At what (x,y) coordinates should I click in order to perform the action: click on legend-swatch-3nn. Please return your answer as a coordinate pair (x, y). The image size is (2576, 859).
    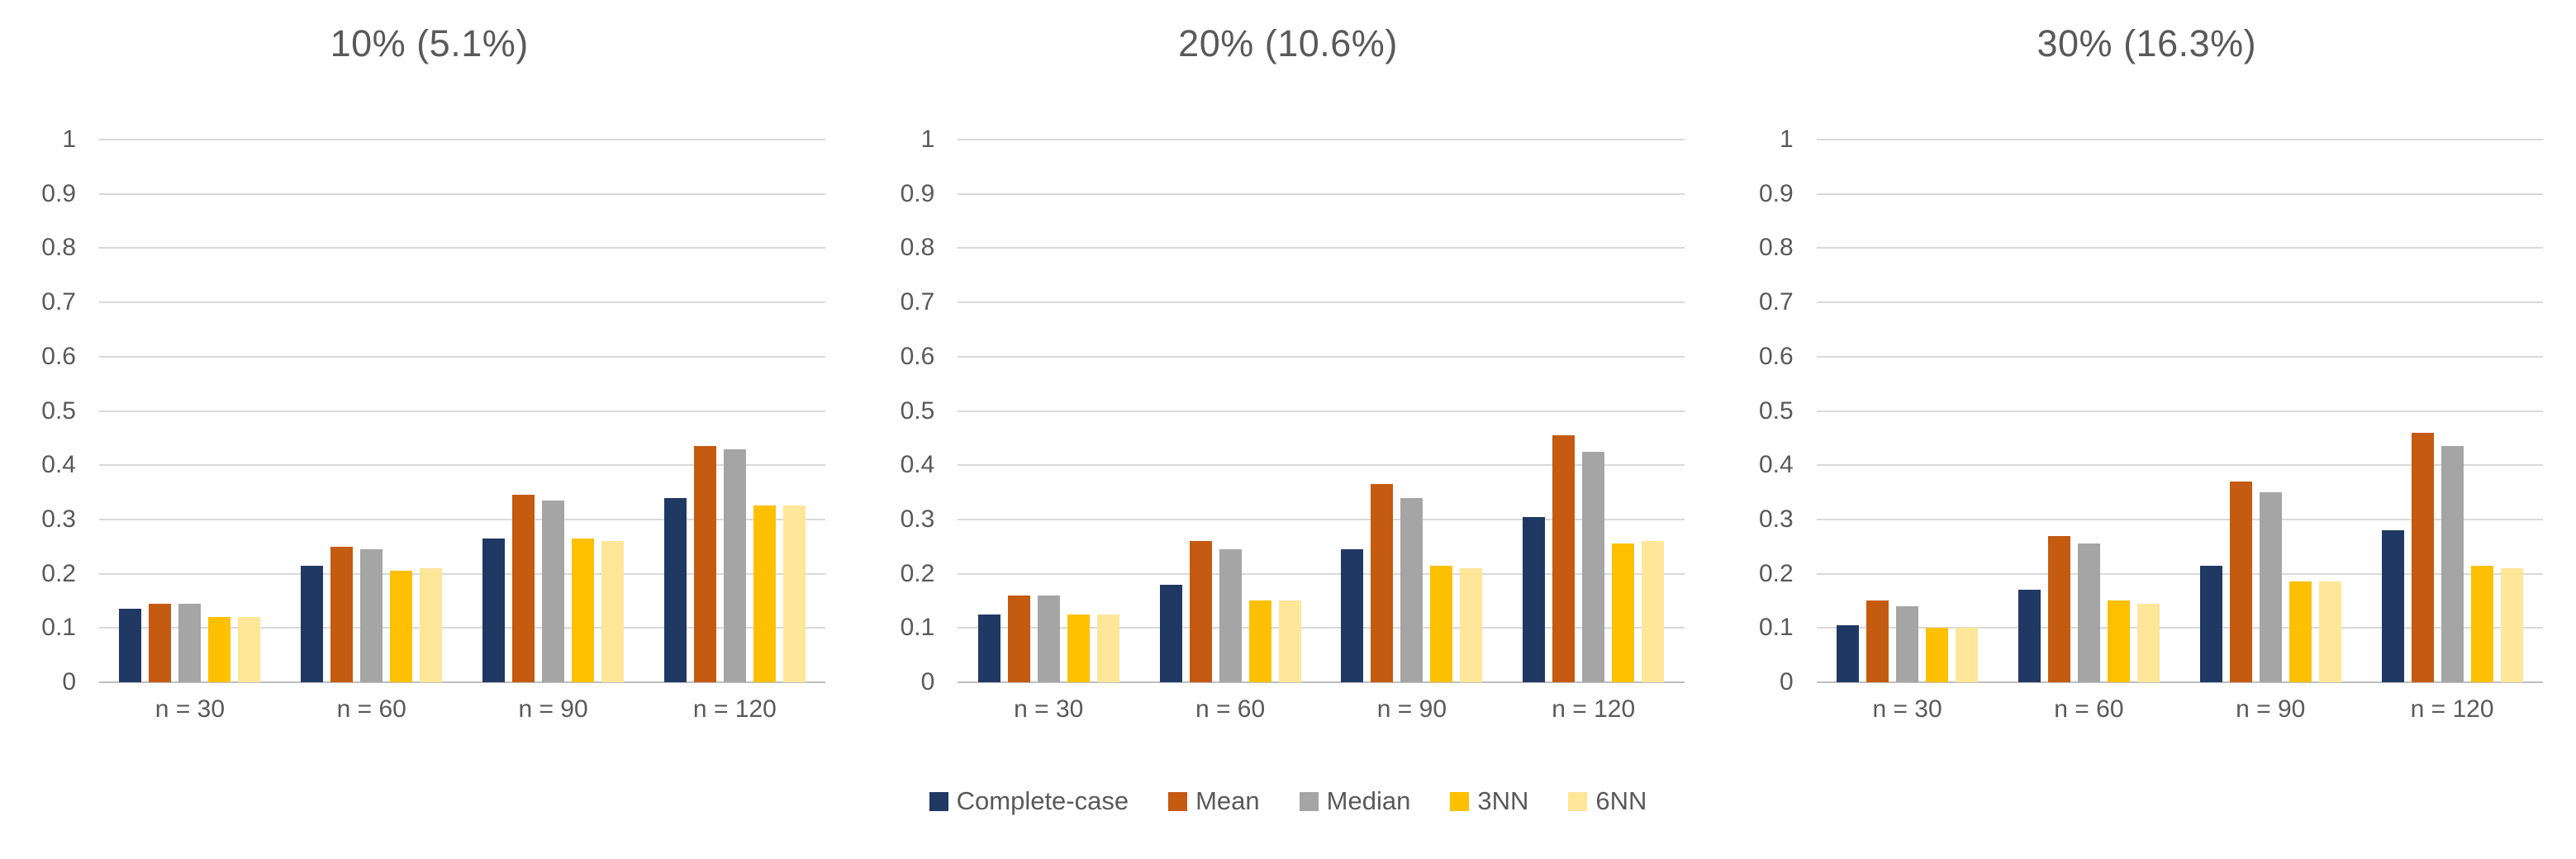
    Looking at the image, I should click on (1460, 801).